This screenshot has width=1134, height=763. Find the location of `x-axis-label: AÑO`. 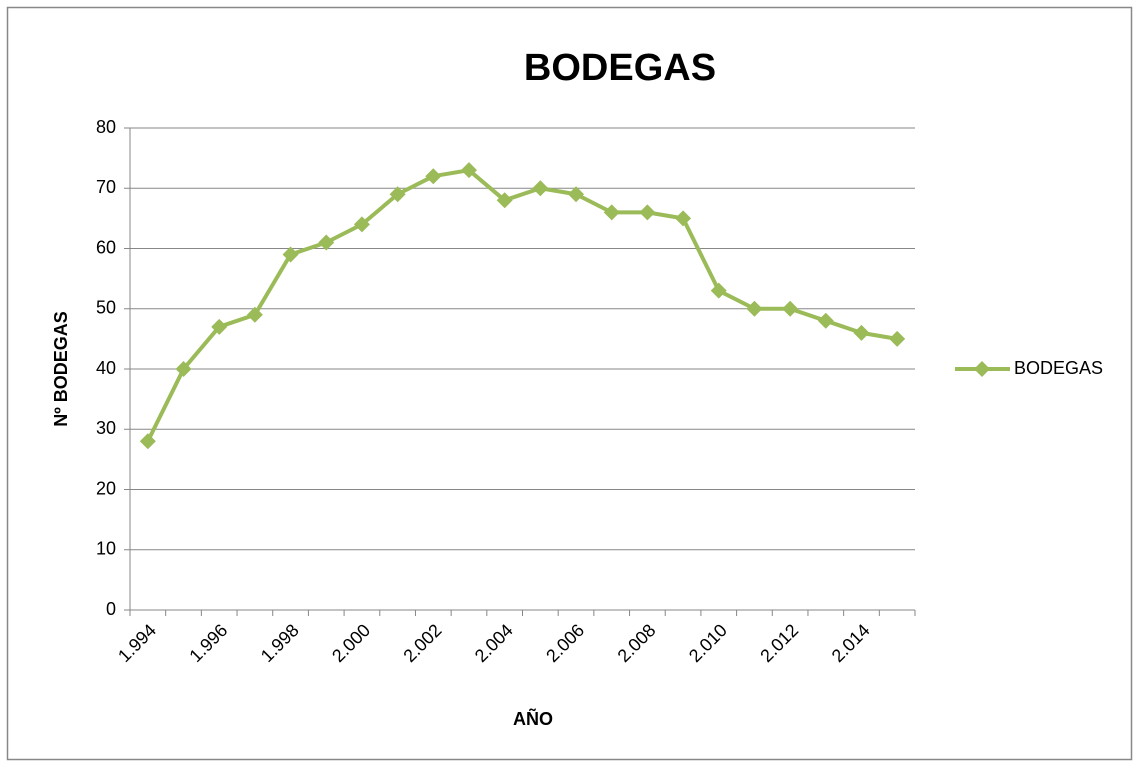

x-axis-label: AÑO is located at coordinates (533, 718).